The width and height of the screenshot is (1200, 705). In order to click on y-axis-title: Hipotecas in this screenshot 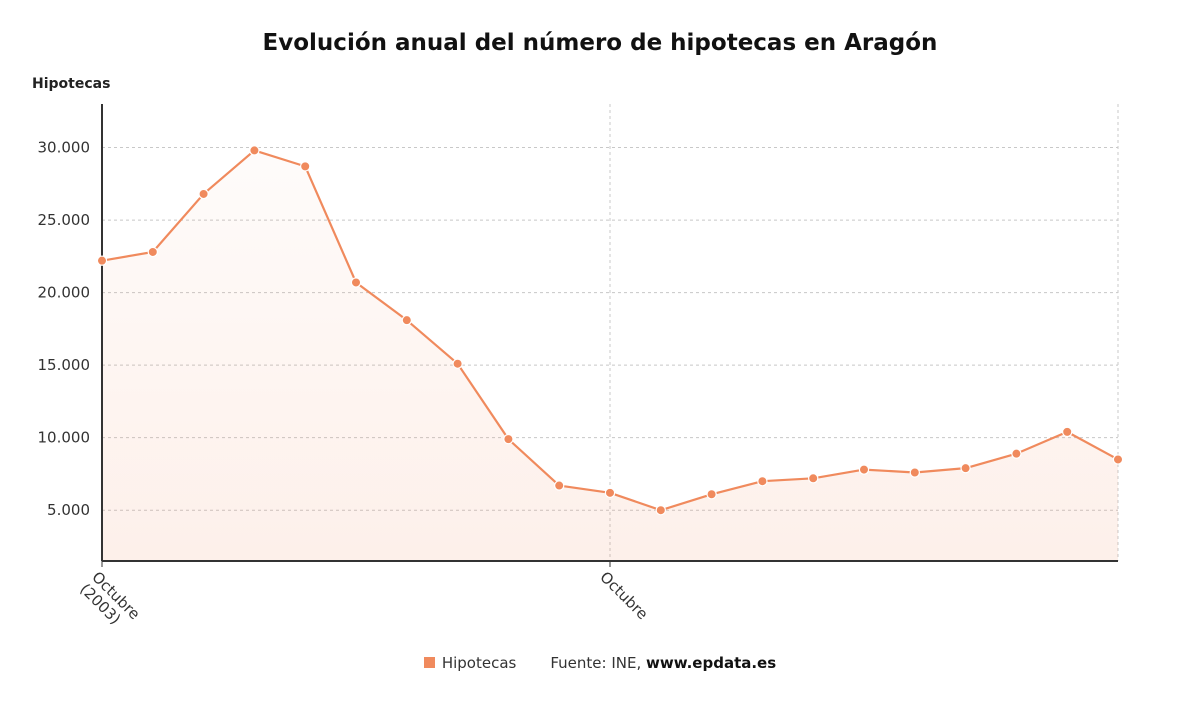, I will do `click(71, 84)`.